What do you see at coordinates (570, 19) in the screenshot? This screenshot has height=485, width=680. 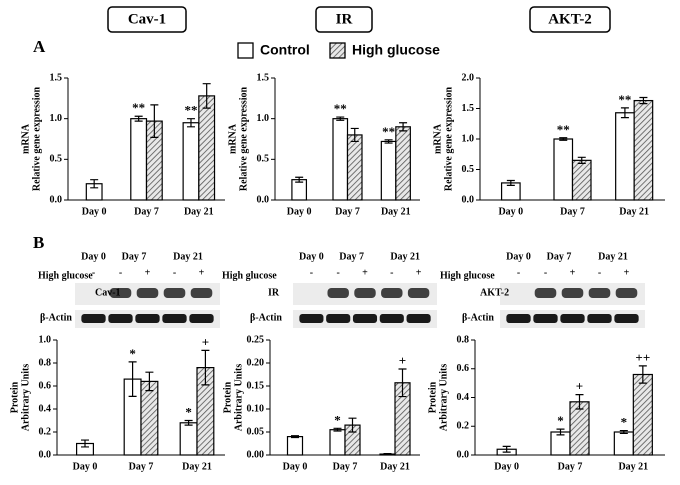 I see `header: AKT-2` at bounding box center [570, 19].